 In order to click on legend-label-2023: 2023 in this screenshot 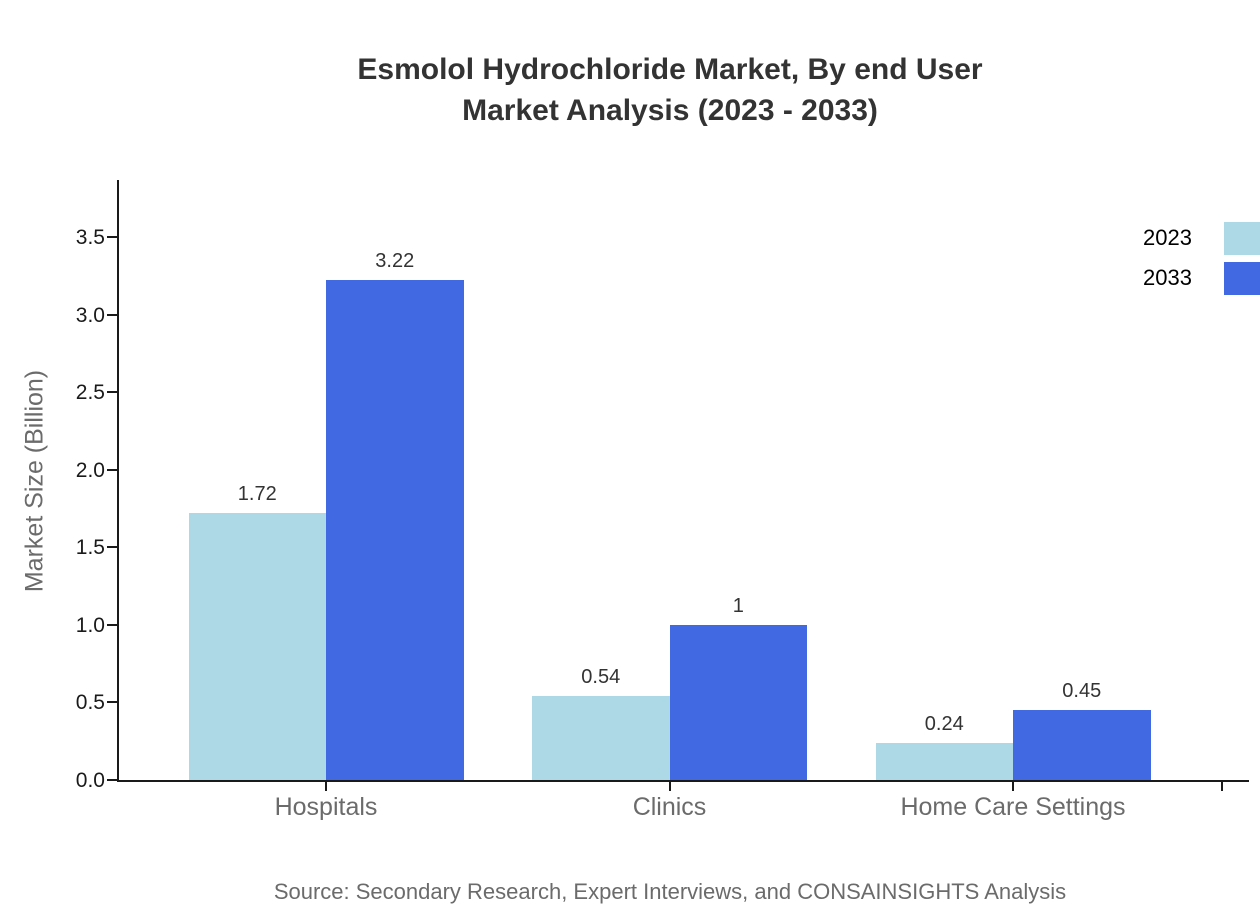, I will do `click(1167, 237)`.